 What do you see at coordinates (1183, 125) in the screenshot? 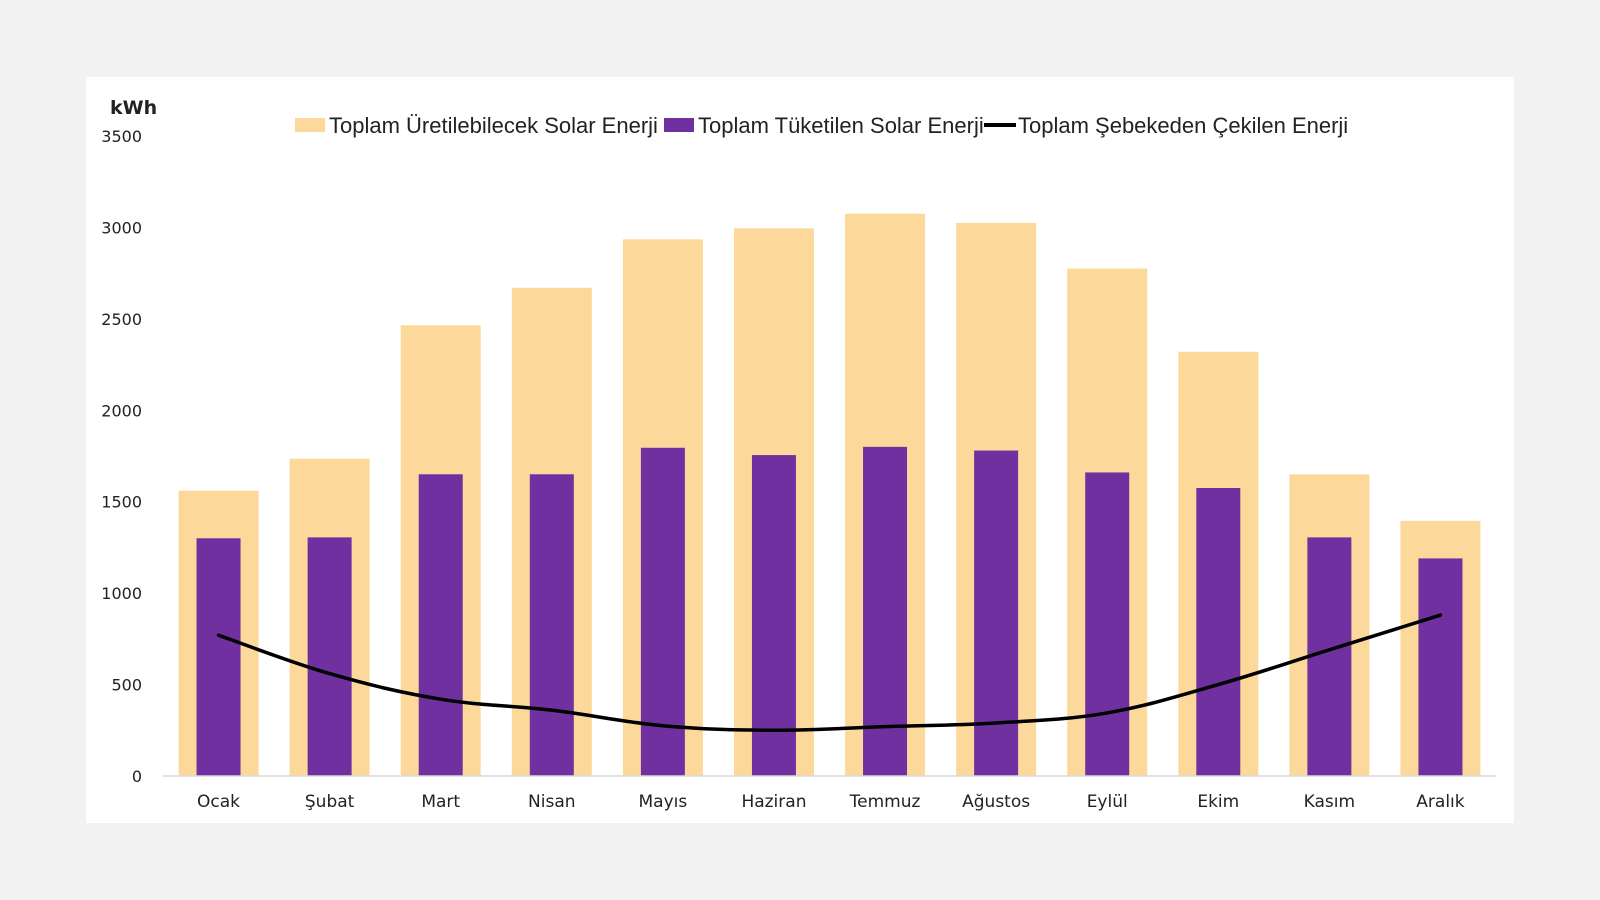
I see `legend-label: Toplam Şebekeden Çekilen Enerji` at bounding box center [1183, 125].